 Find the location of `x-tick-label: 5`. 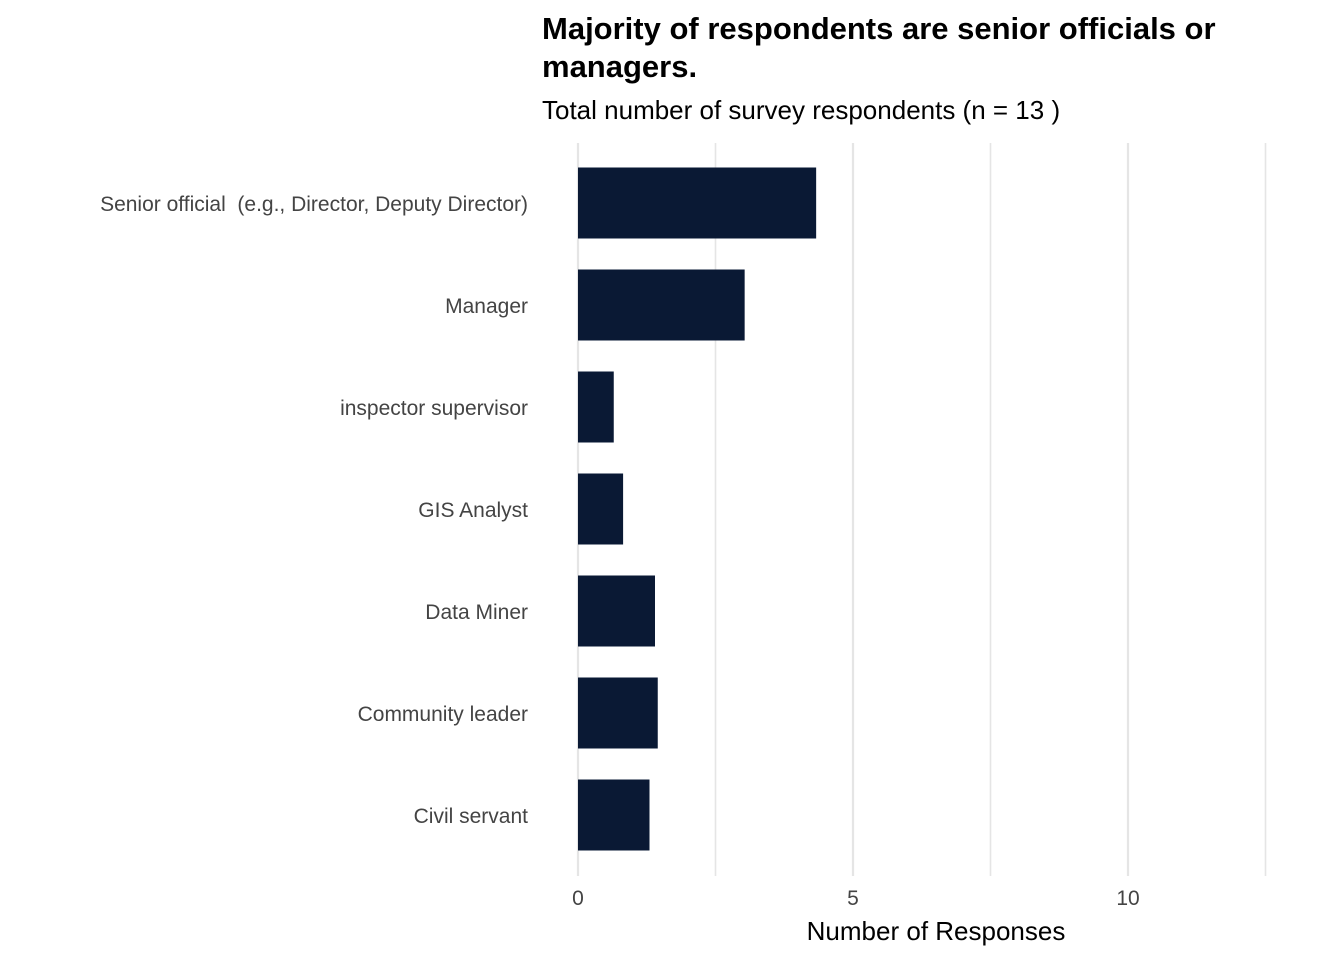

x-tick-label: 5 is located at coordinates (853, 898).